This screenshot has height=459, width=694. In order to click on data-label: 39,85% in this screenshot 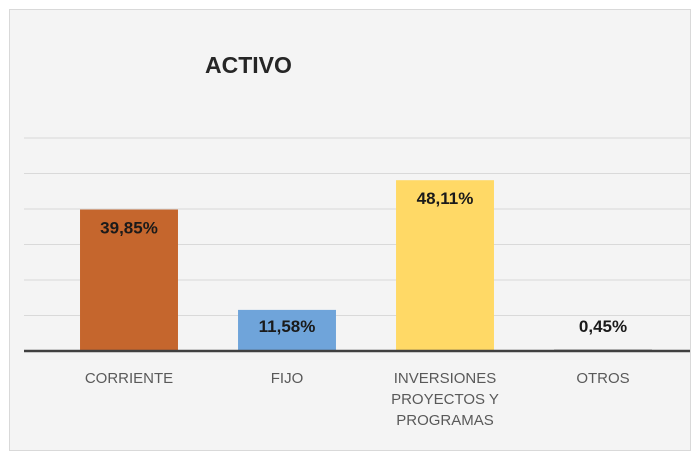, I will do `click(129, 228)`.